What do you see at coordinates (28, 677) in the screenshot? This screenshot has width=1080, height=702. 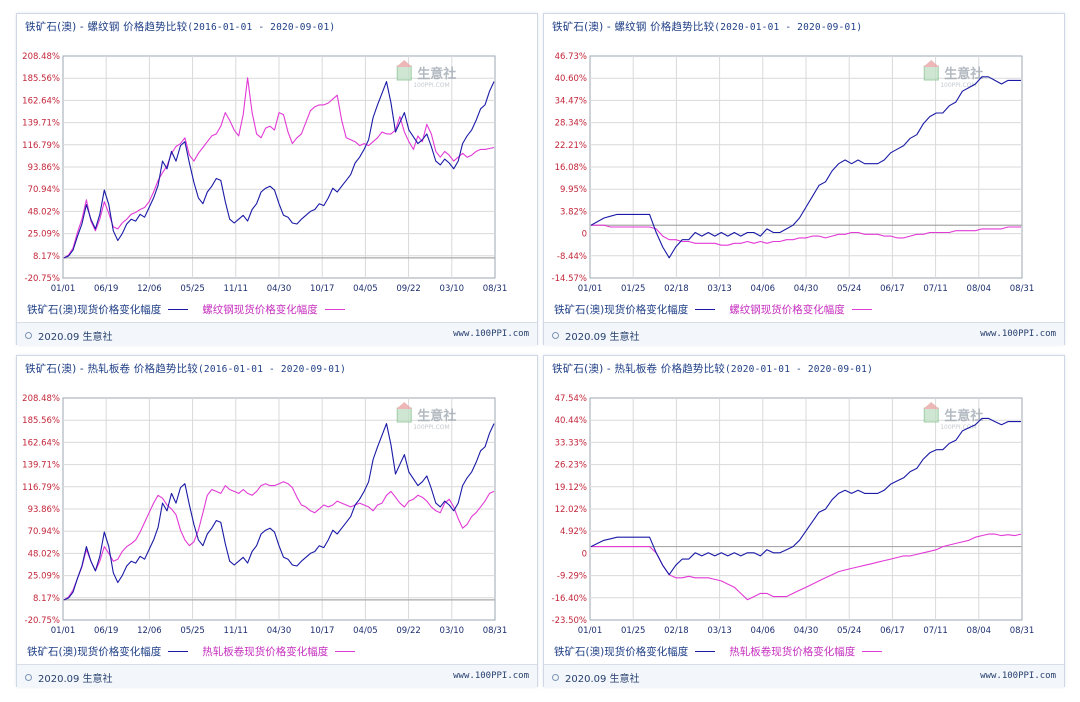 I see `info-icon` at bounding box center [28, 677].